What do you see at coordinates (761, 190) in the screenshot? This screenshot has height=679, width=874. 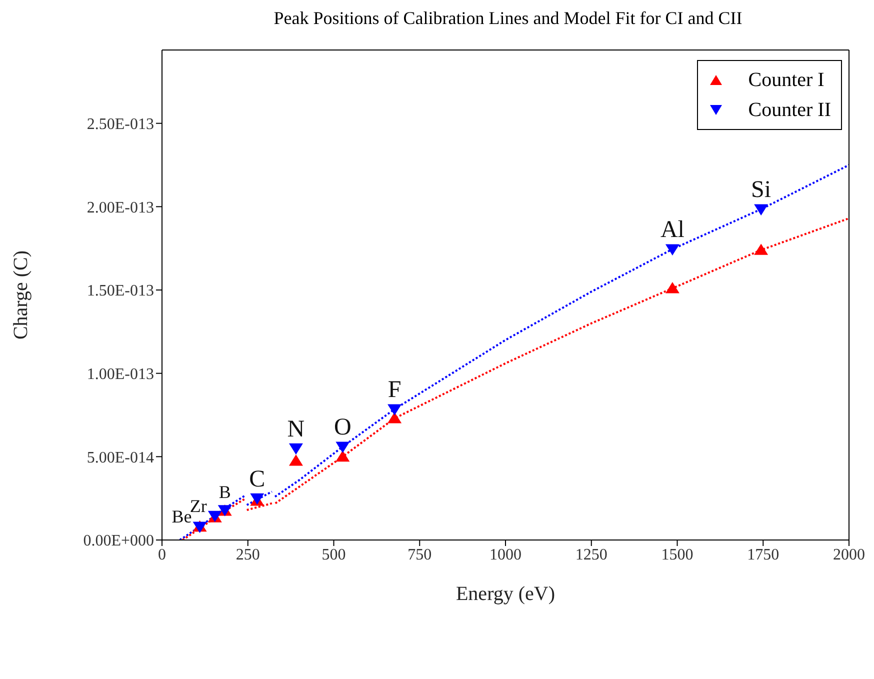 I see `annotation: Si` at bounding box center [761, 190].